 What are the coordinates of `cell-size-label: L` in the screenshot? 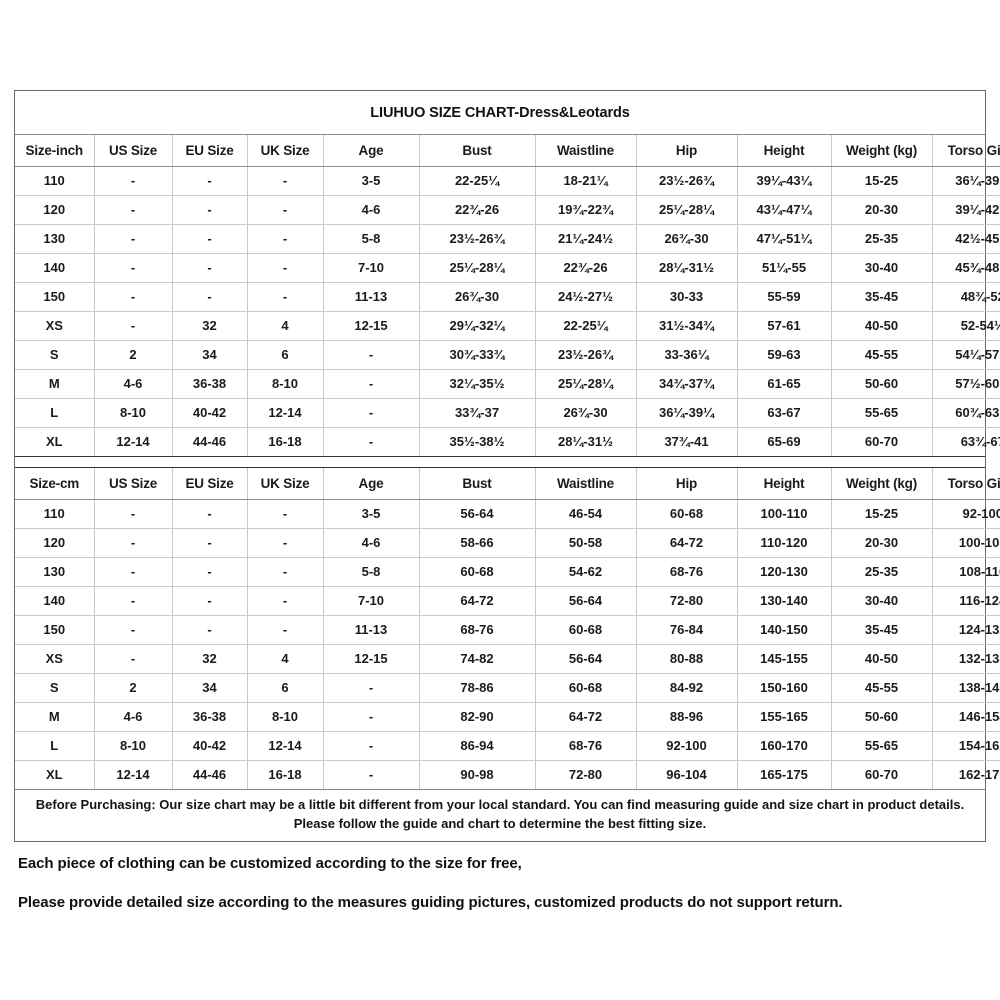 It's located at (55, 413).